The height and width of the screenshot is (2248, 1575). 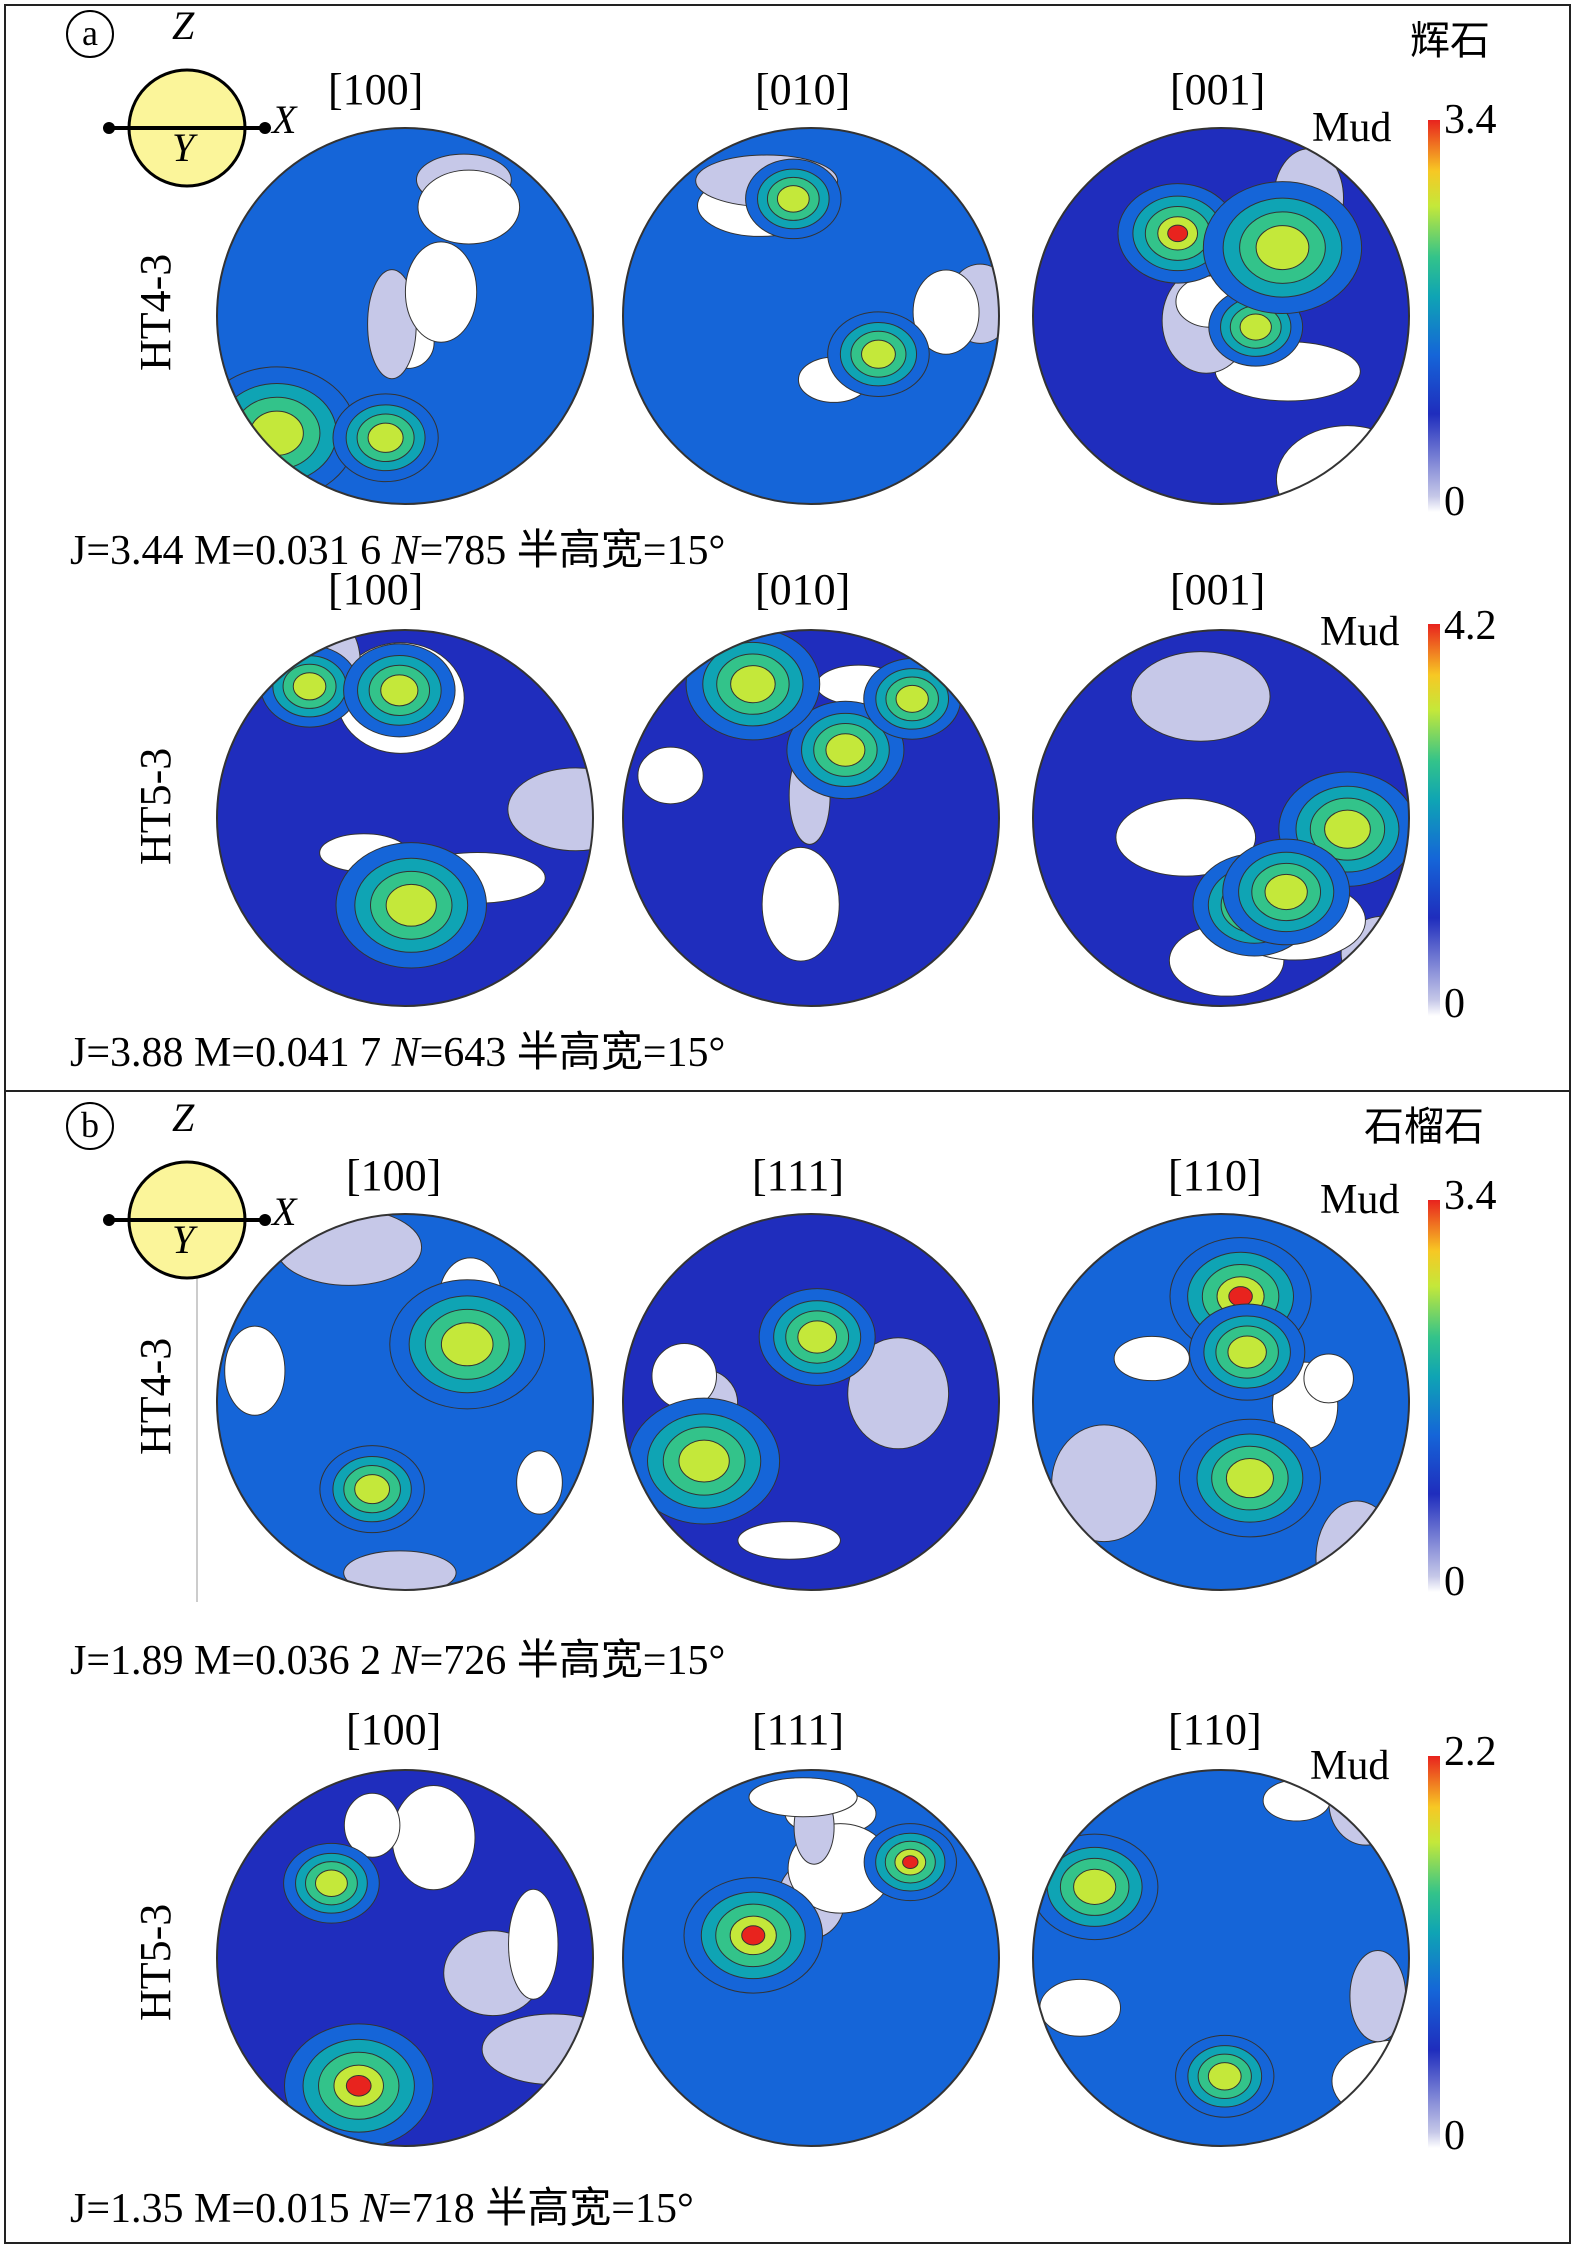 What do you see at coordinates (1470, 1196) in the screenshot?
I see `scale-max-b0: 3.4` at bounding box center [1470, 1196].